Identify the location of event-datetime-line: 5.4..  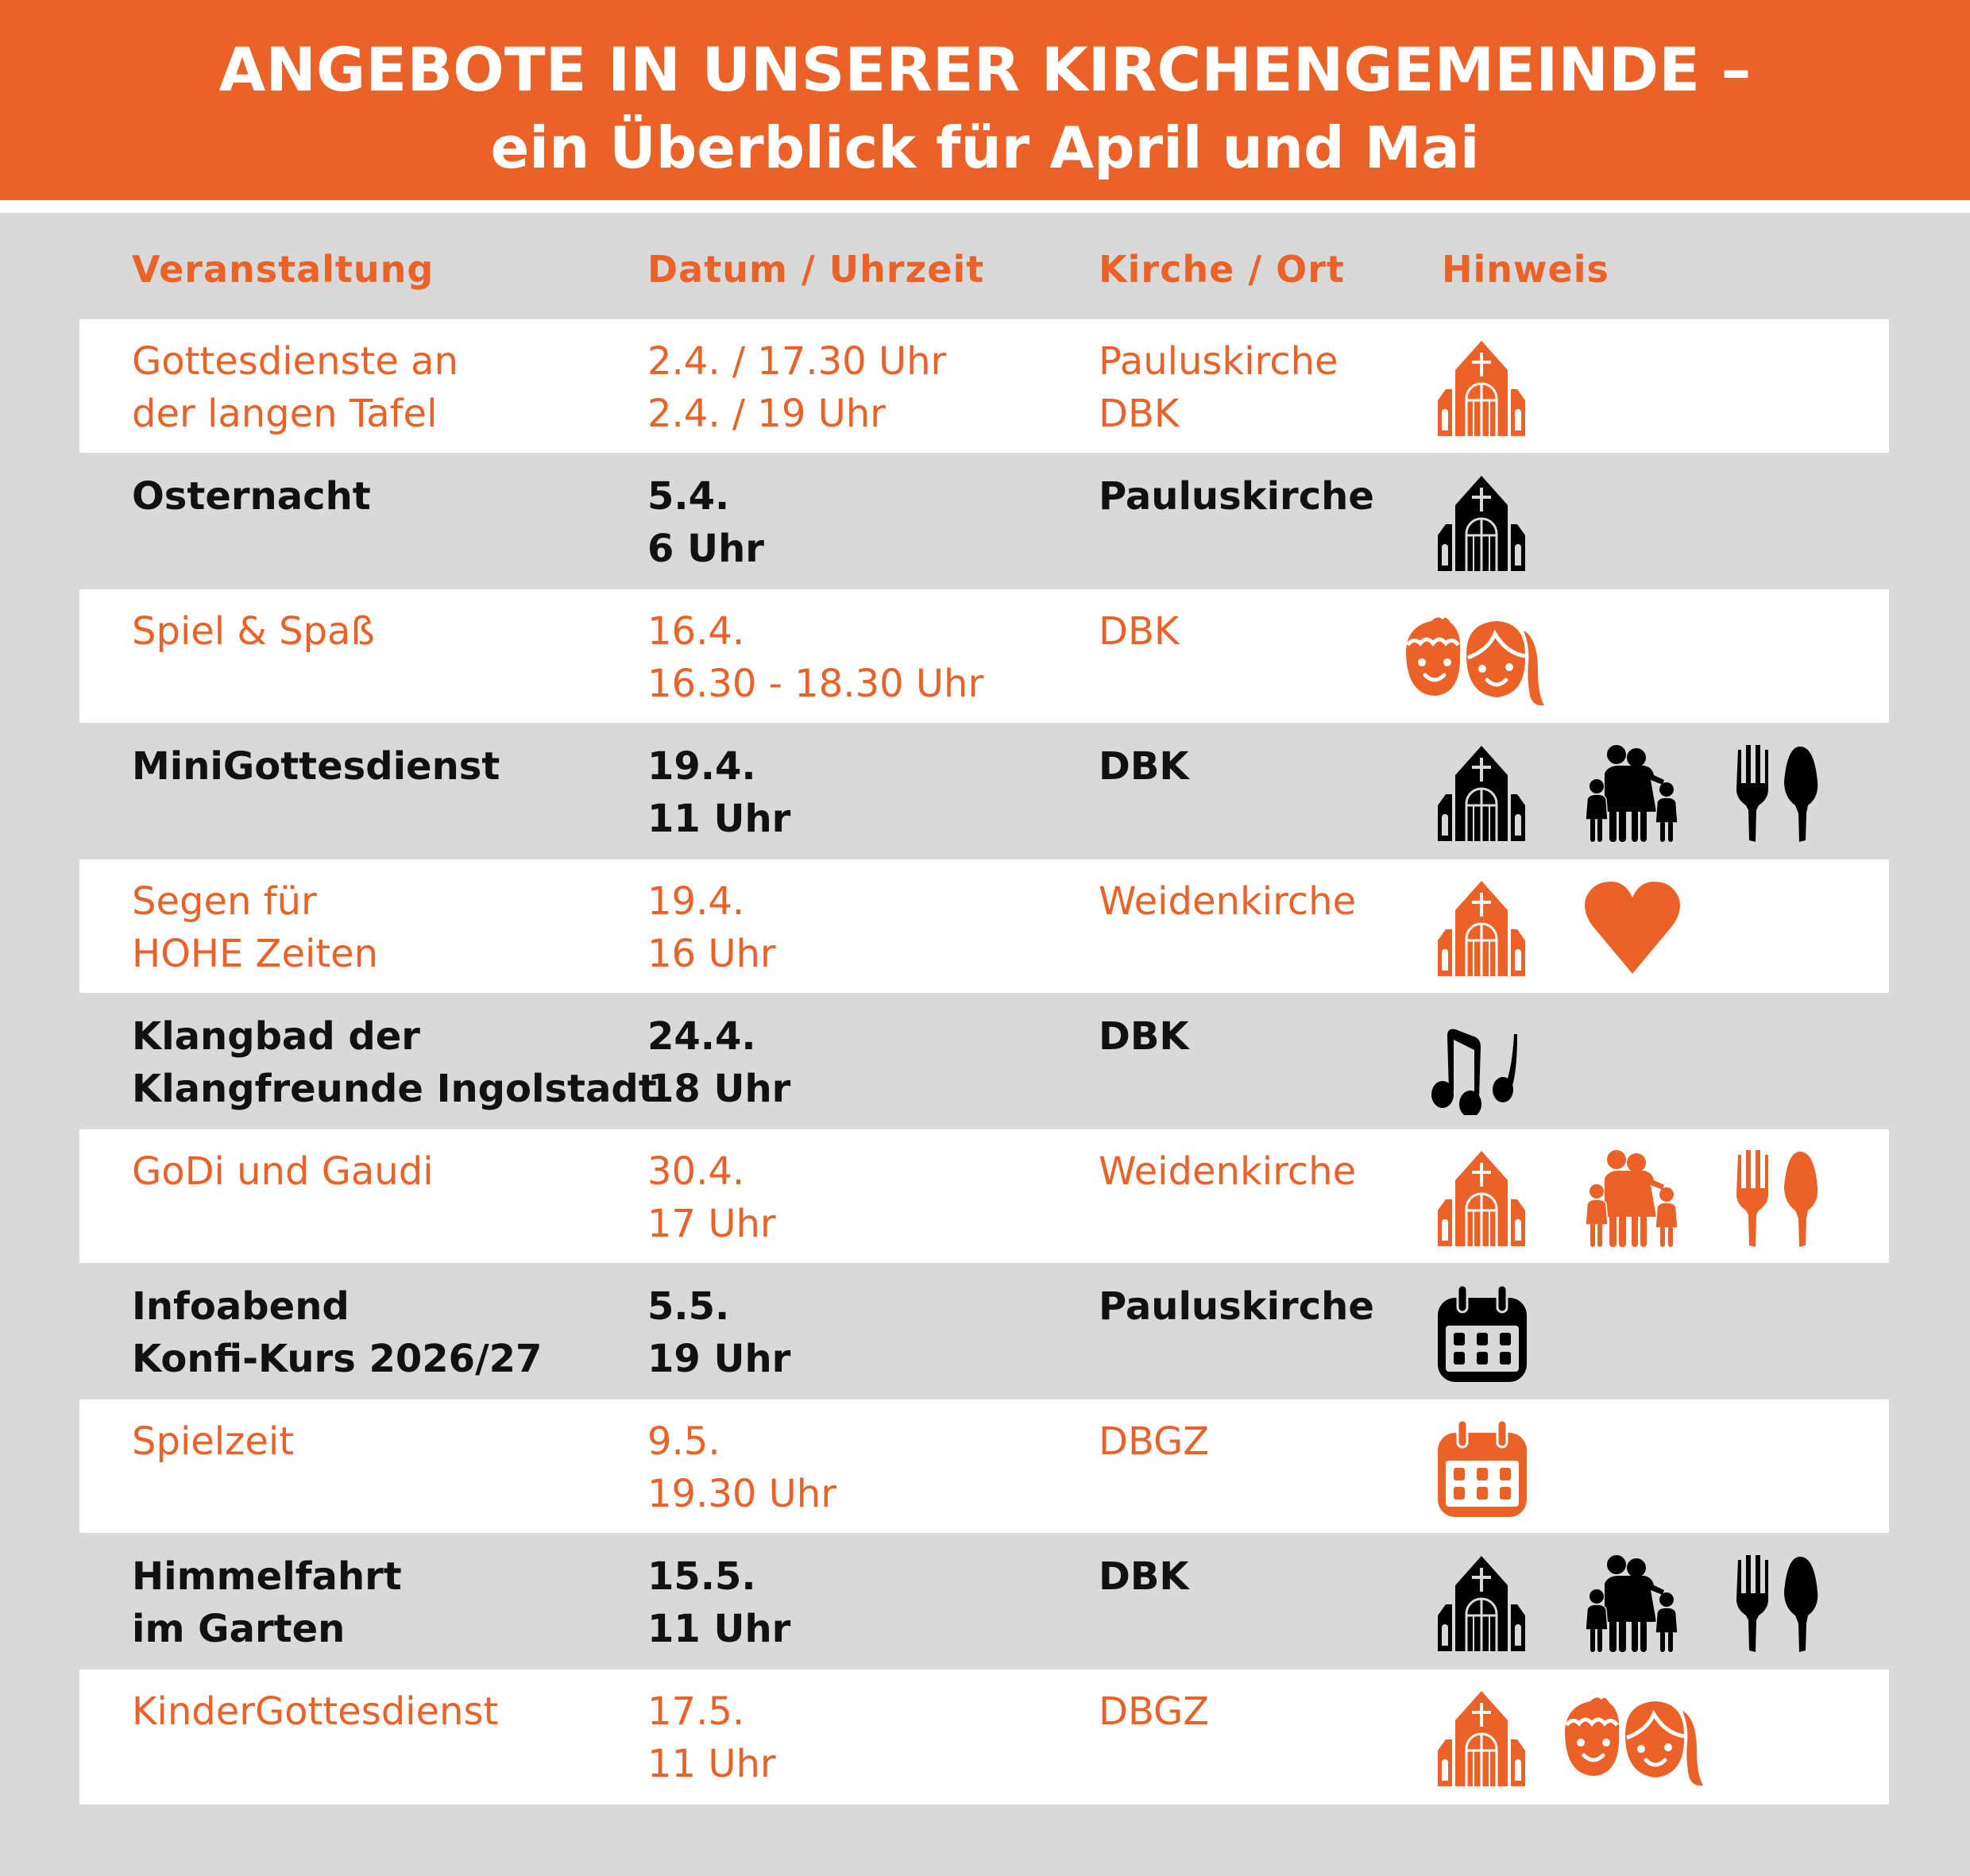
(688, 497).